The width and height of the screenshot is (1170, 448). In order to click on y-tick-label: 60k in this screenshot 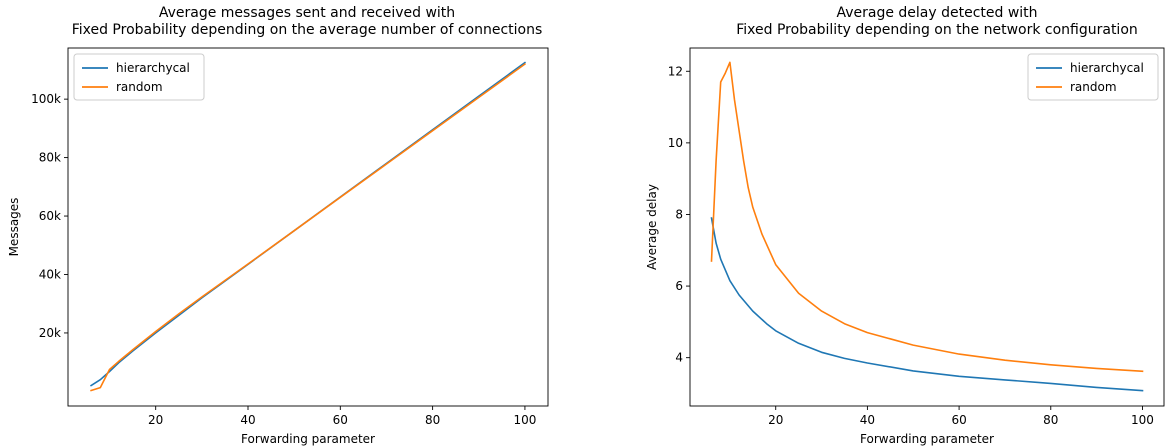, I will do `click(50, 216)`.